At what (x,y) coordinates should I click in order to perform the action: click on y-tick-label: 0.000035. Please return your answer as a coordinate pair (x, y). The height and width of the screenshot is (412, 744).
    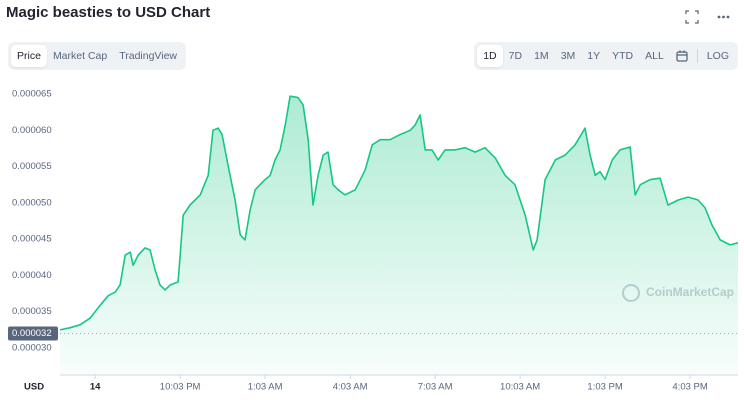
    Looking at the image, I should click on (32, 311).